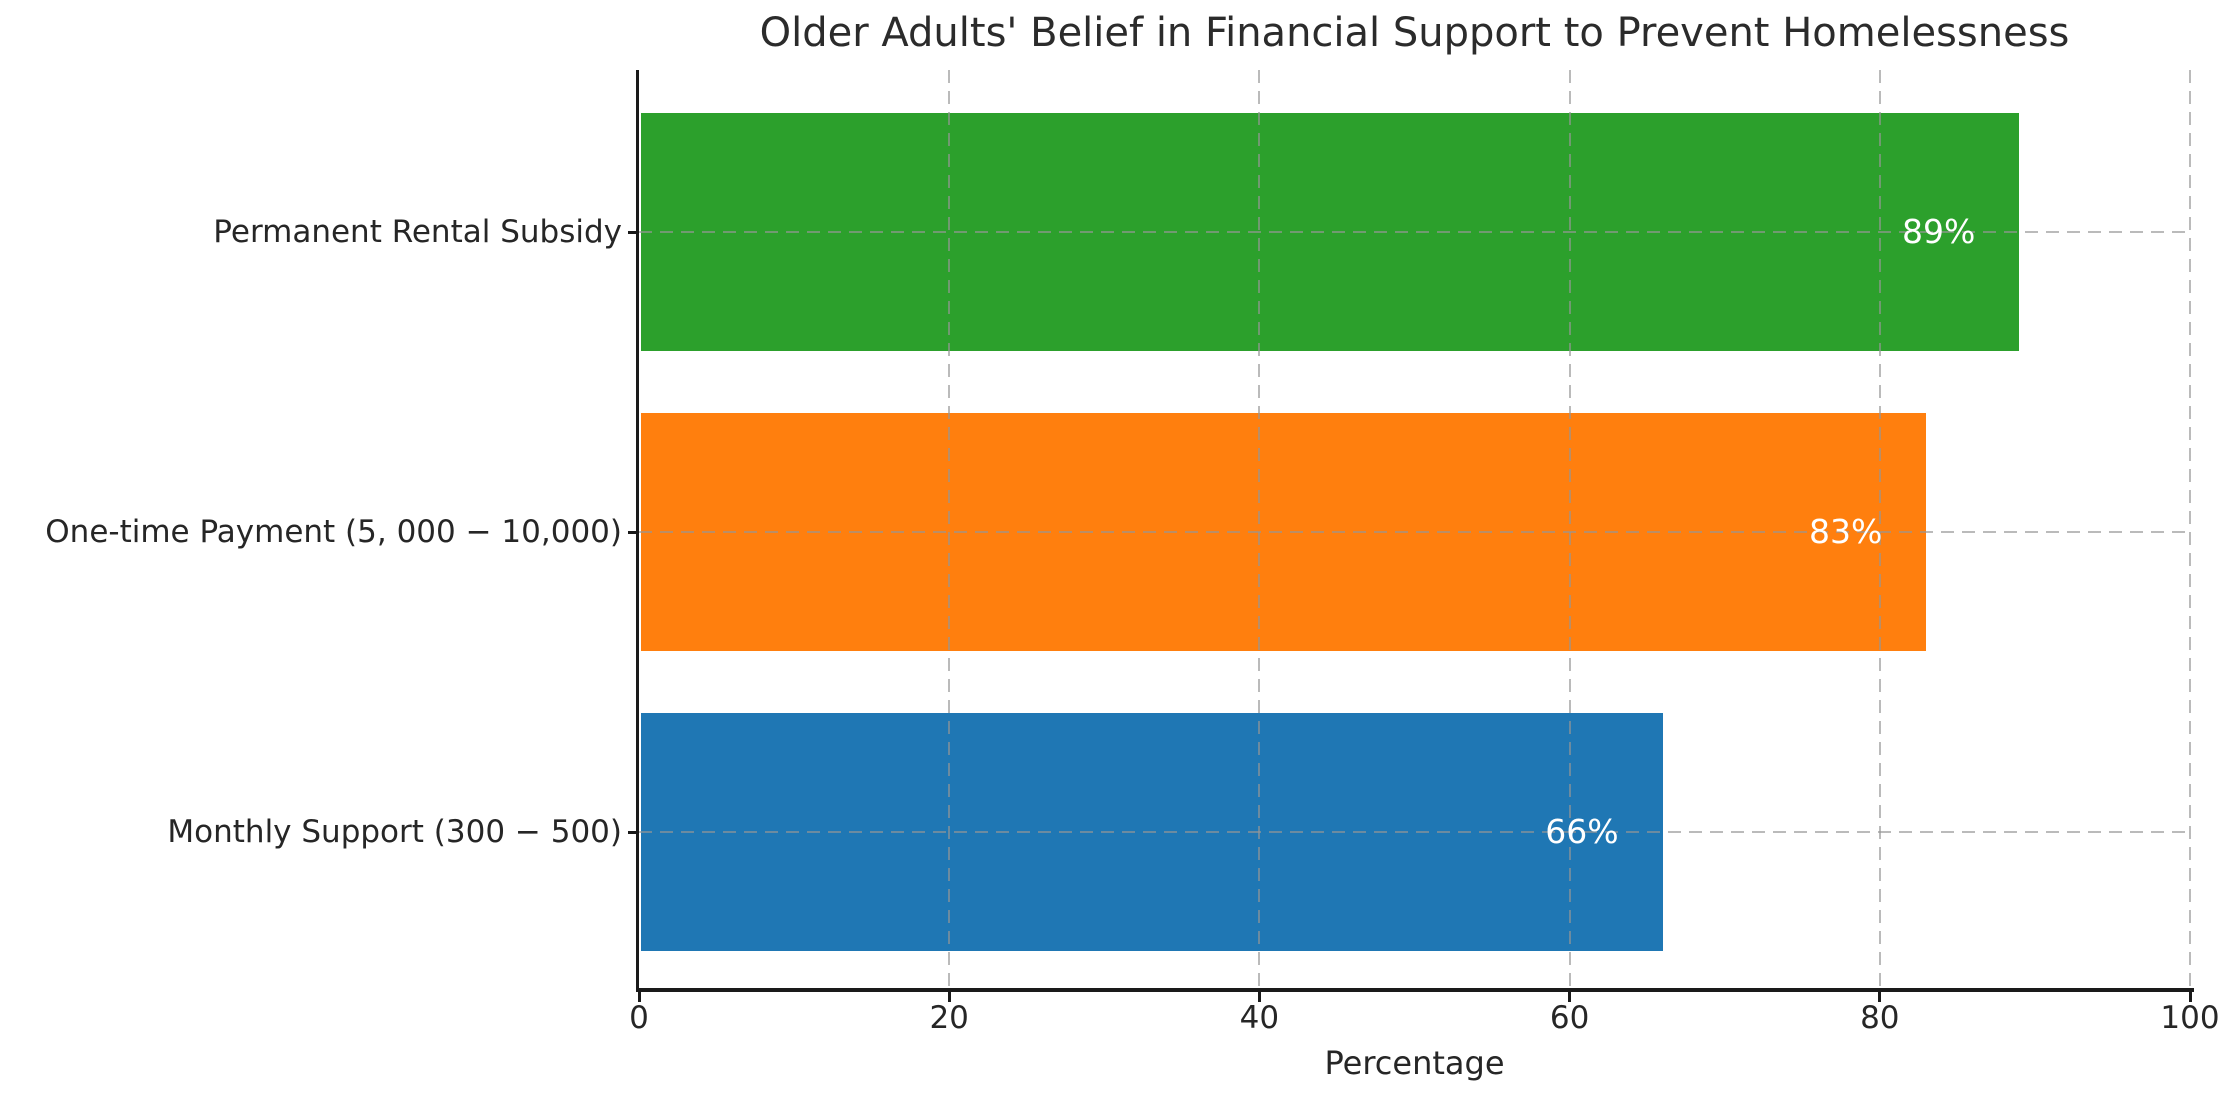  What do you see at coordinates (1939, 231) in the screenshot?
I see `bar-value-label: 89%` at bounding box center [1939, 231].